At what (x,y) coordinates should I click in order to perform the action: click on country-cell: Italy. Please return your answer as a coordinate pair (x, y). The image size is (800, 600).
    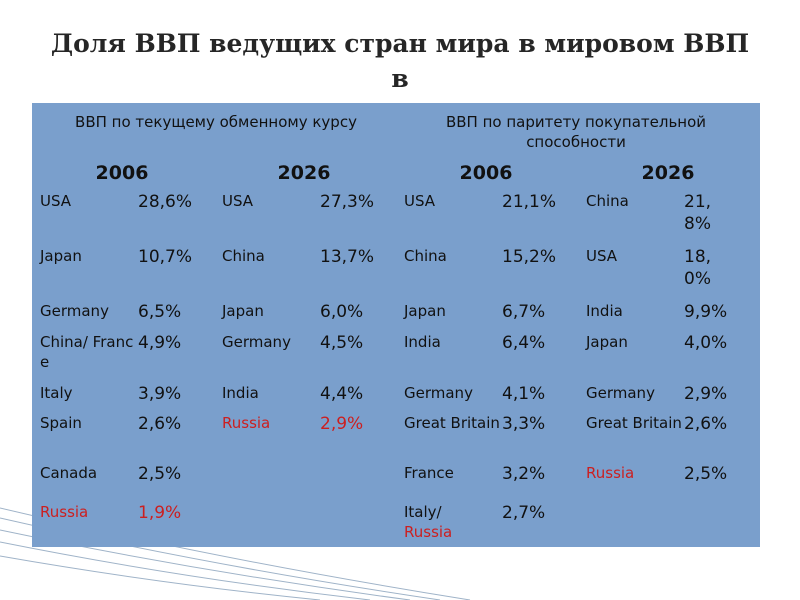
    Looking at the image, I should click on (56, 393).